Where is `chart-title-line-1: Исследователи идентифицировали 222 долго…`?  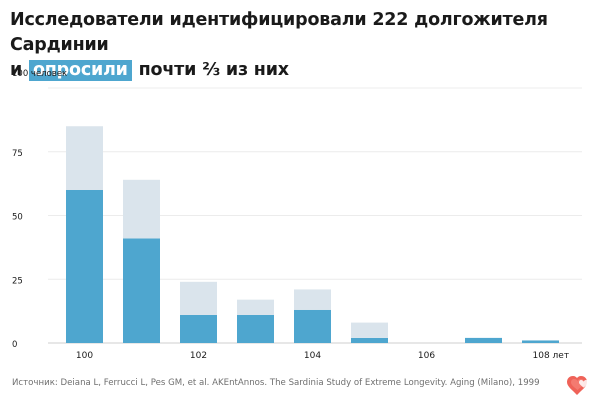
chart-title-line-1: Исследователи идентифицировали 222 долго… is located at coordinates (279, 32).